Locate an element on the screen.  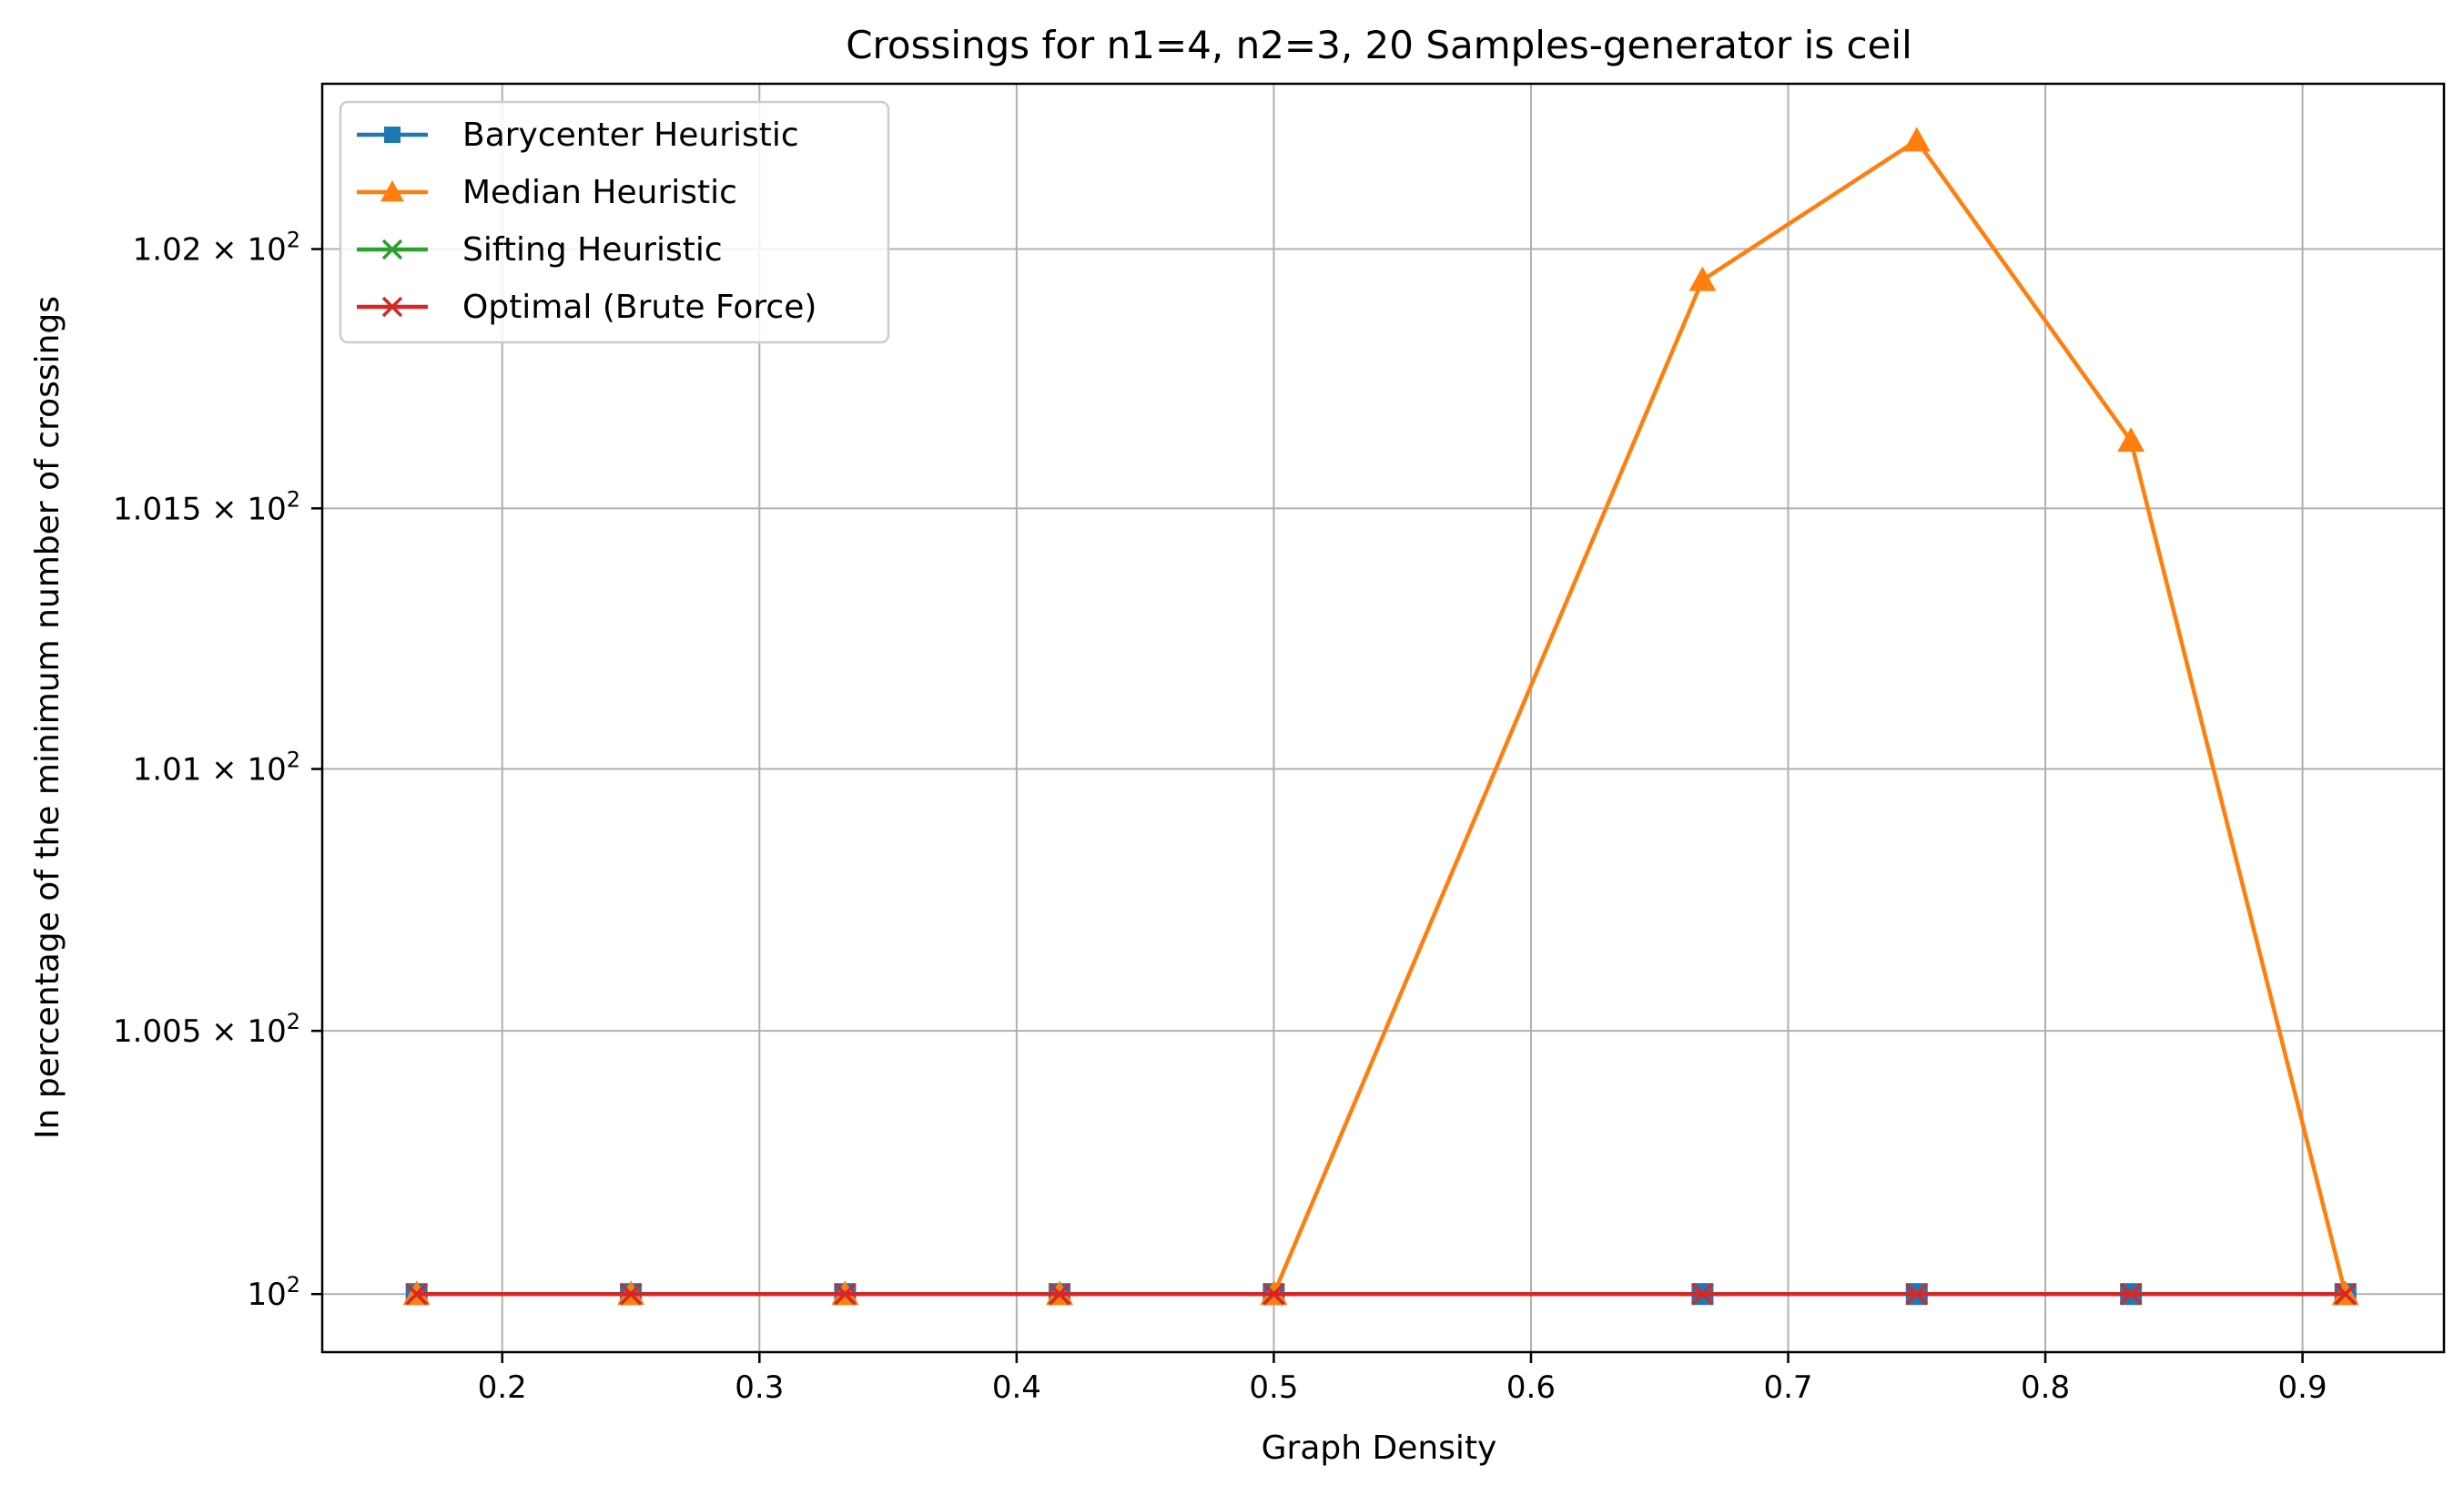
legend-item: Barycenter Heuristic is located at coordinates (578, 135).